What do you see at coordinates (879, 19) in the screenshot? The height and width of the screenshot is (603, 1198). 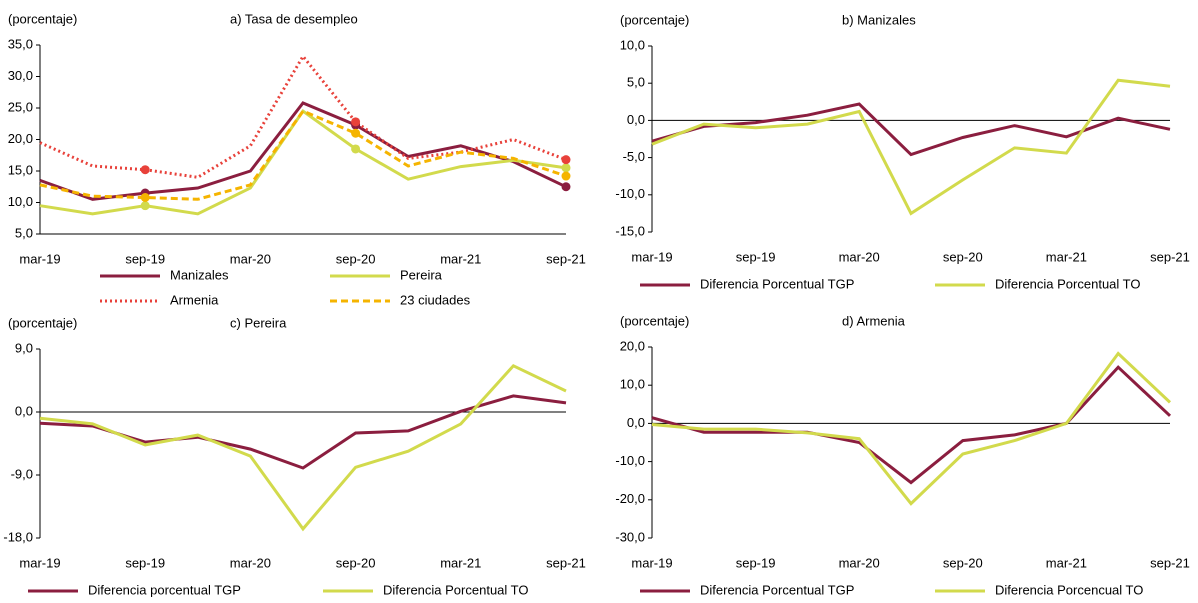 I see `chart-title: b) Manizales` at bounding box center [879, 19].